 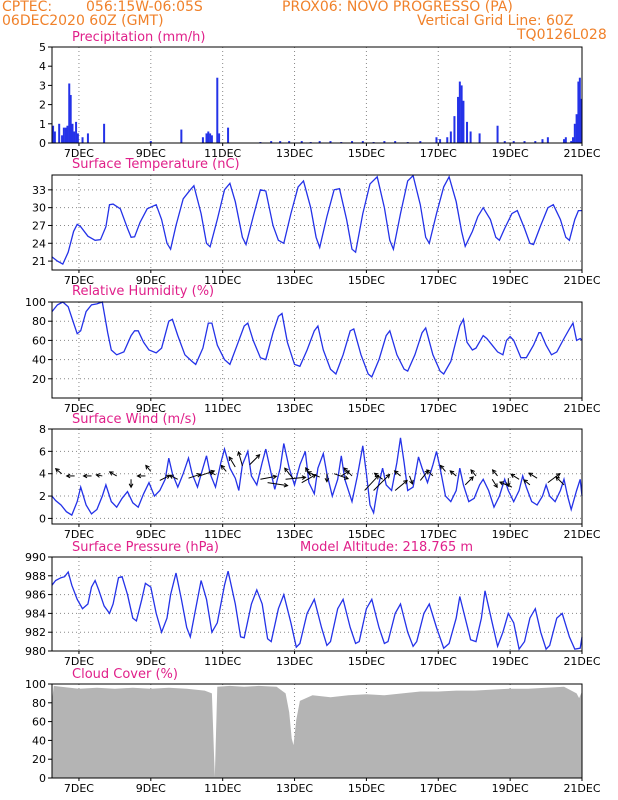 I want to click on y-tick-label: 1, so click(x=42, y=124).